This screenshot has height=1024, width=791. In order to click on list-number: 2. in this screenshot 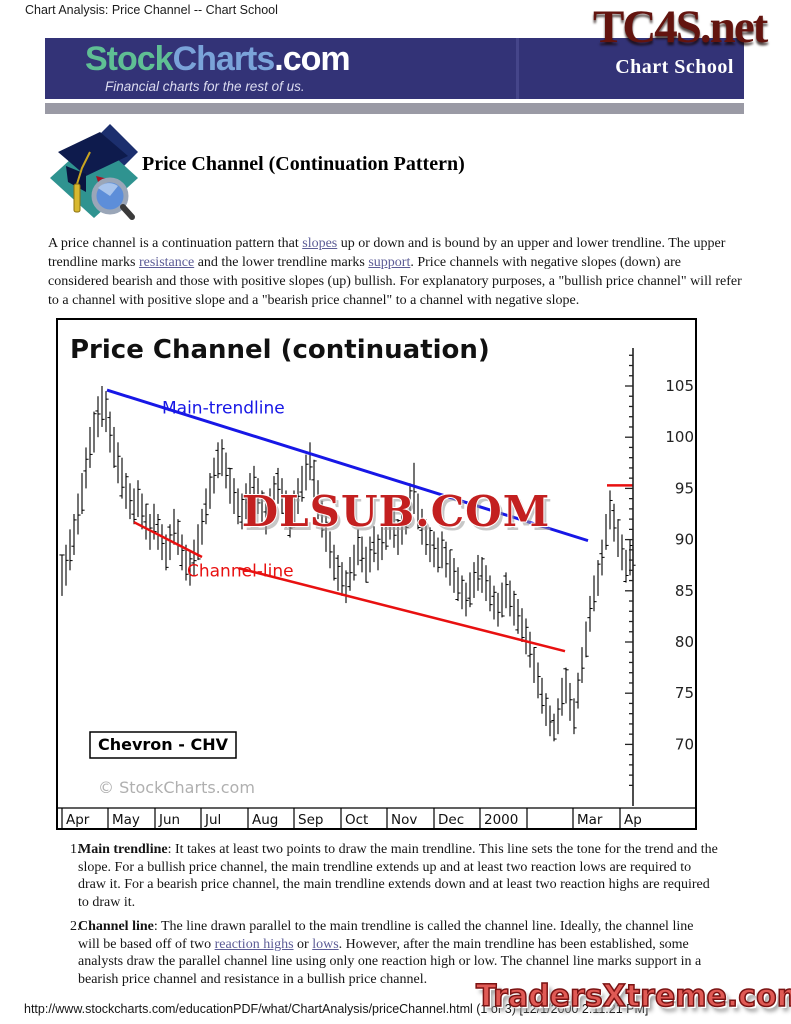, I will do `click(75, 926)`.